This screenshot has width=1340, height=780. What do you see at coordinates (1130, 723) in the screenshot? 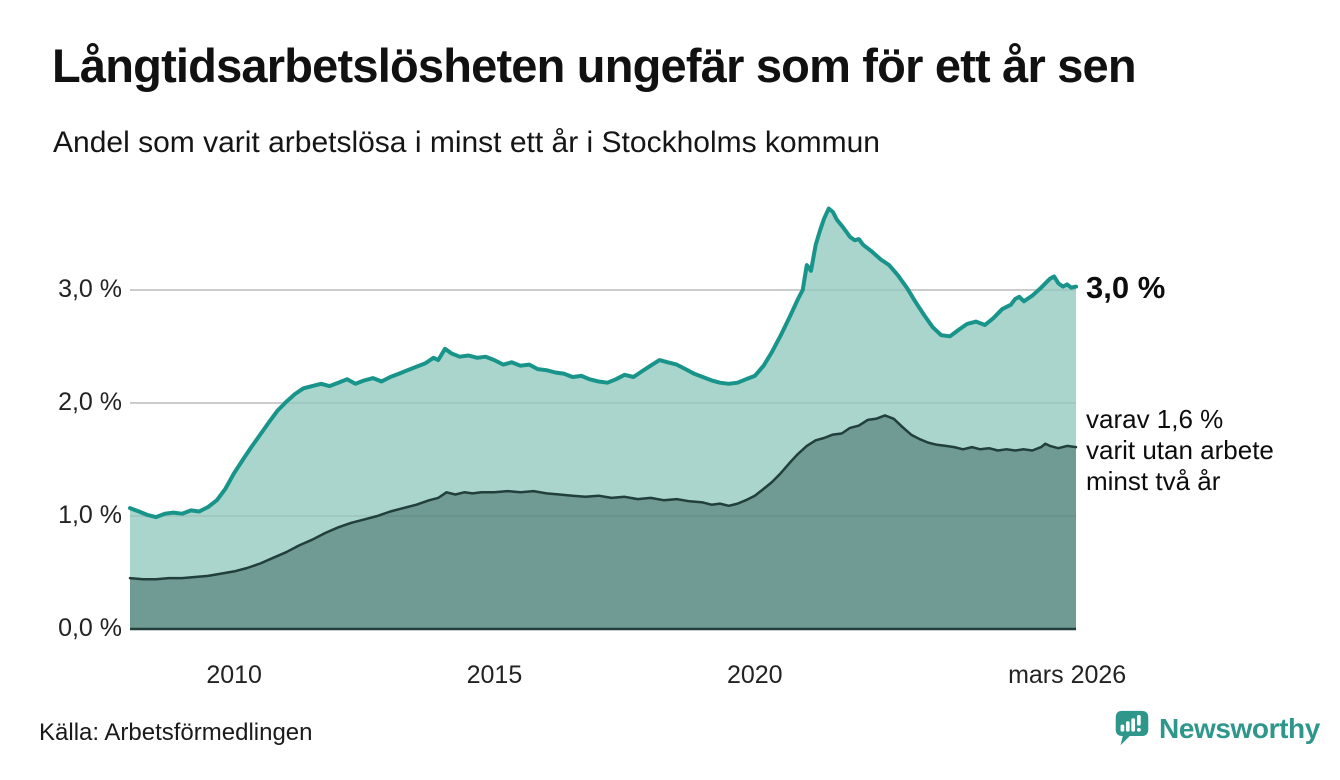
I see `bar-chart-exclamation-glyph` at bounding box center [1130, 723].